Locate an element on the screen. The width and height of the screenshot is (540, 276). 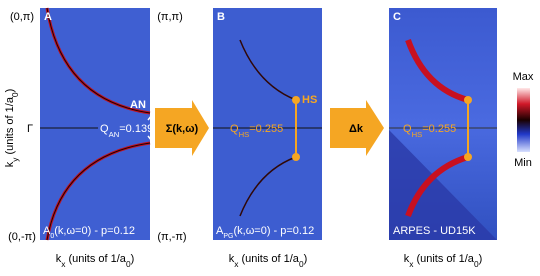
colorbar-min: Min is located at coordinates (523, 163).